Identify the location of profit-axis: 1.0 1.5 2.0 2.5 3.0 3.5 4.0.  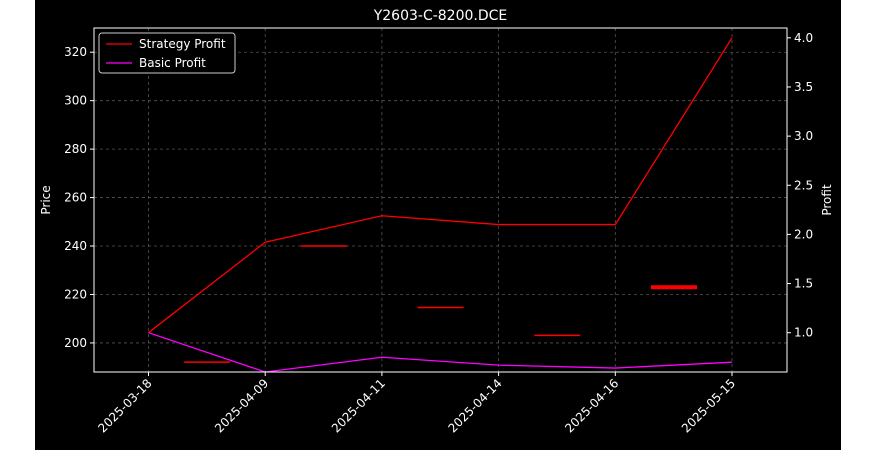
(800, 185).